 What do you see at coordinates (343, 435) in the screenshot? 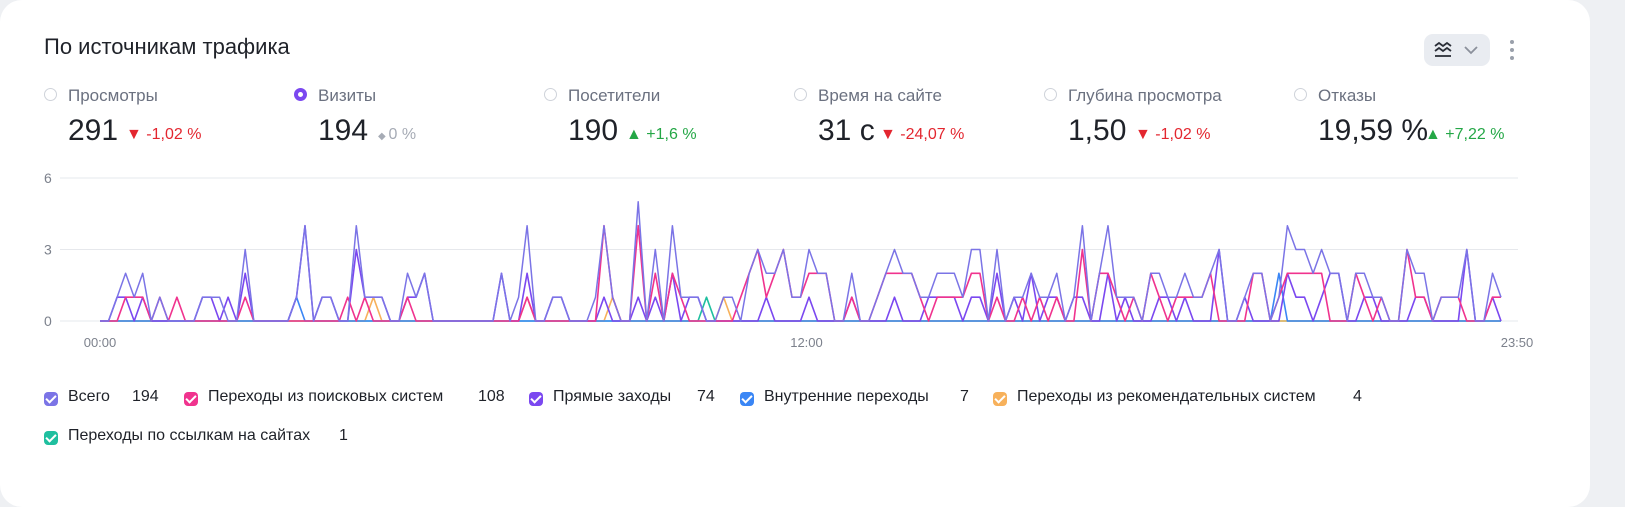
I see `legend-count: 1` at bounding box center [343, 435].